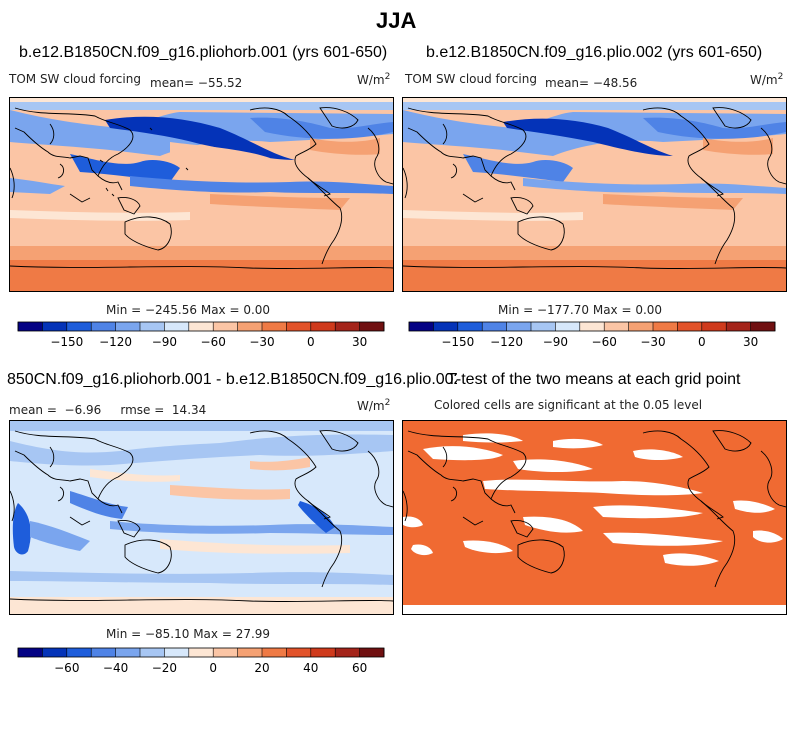 The image size is (795, 733). What do you see at coordinates (201, 194) in the screenshot?
I see `map-panel1` at bounding box center [201, 194].